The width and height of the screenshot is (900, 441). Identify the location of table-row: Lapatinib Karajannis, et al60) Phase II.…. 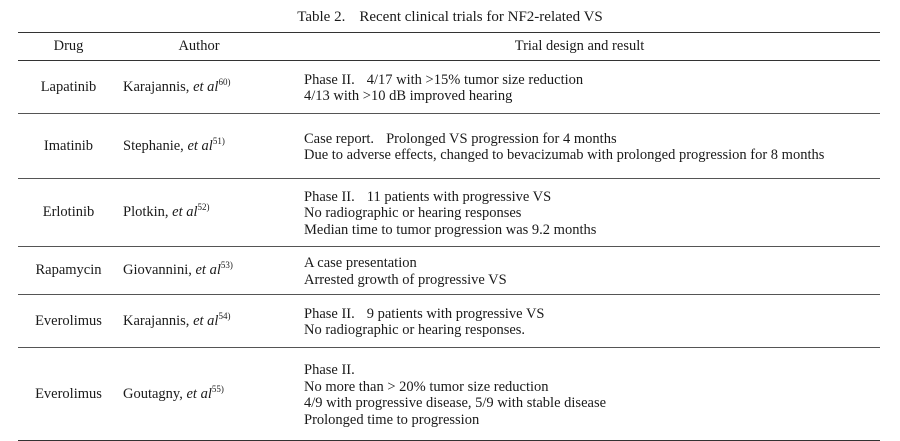
(449, 87).